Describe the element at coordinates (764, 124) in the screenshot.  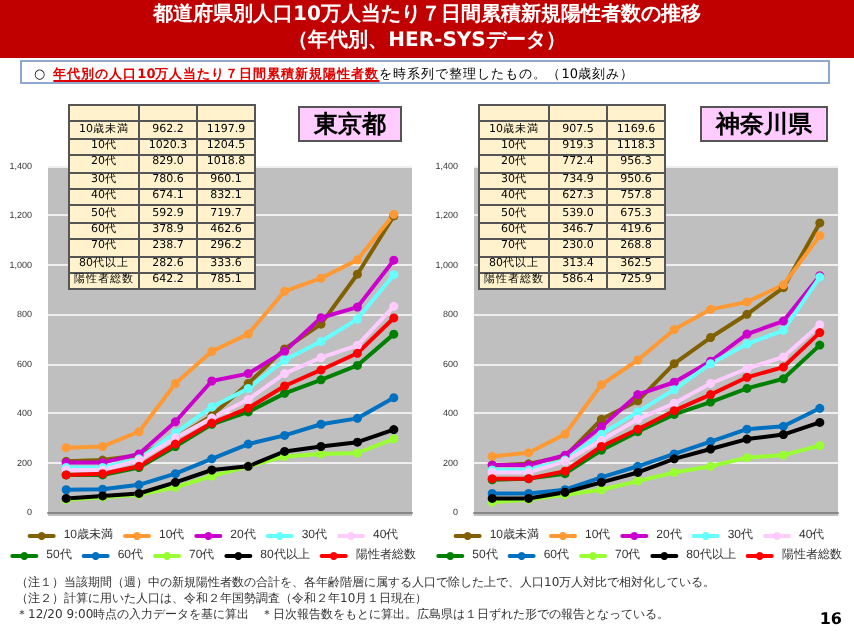
I see `chart-title: 神奈川県` at that location.